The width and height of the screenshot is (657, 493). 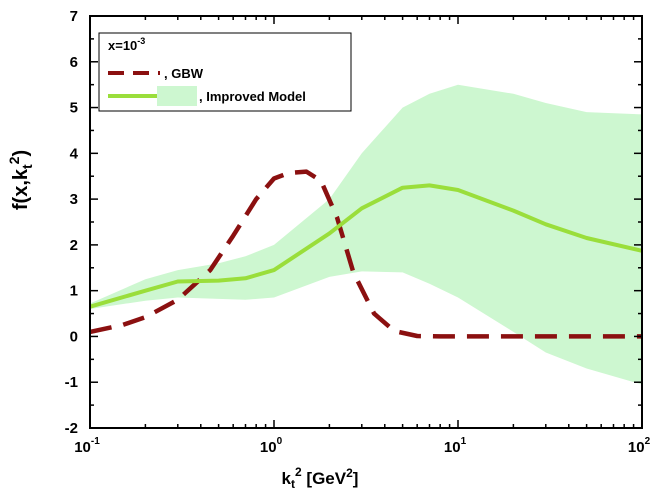 I want to click on y-tick-label: -1, so click(x=71, y=382).